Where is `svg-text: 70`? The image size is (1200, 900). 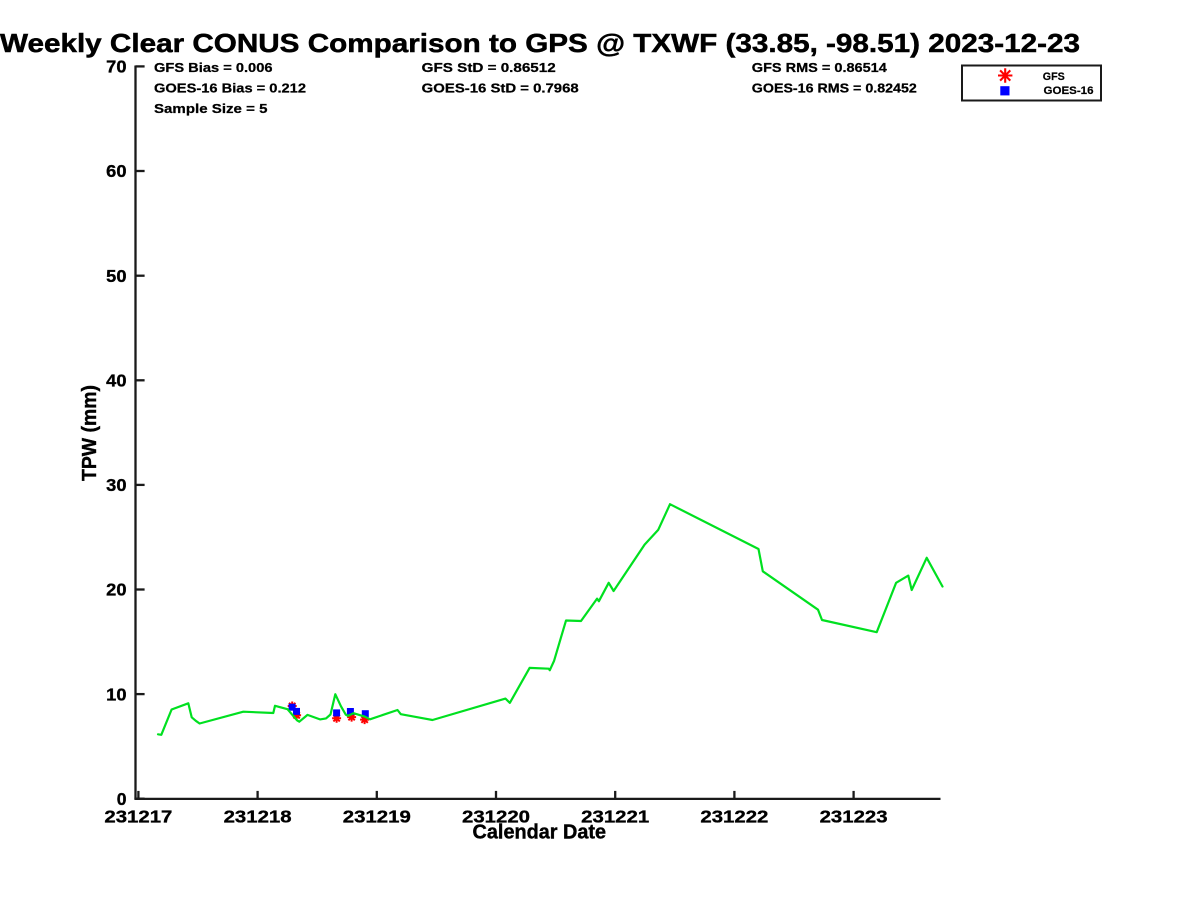
svg-text: 70 is located at coordinates (116, 67).